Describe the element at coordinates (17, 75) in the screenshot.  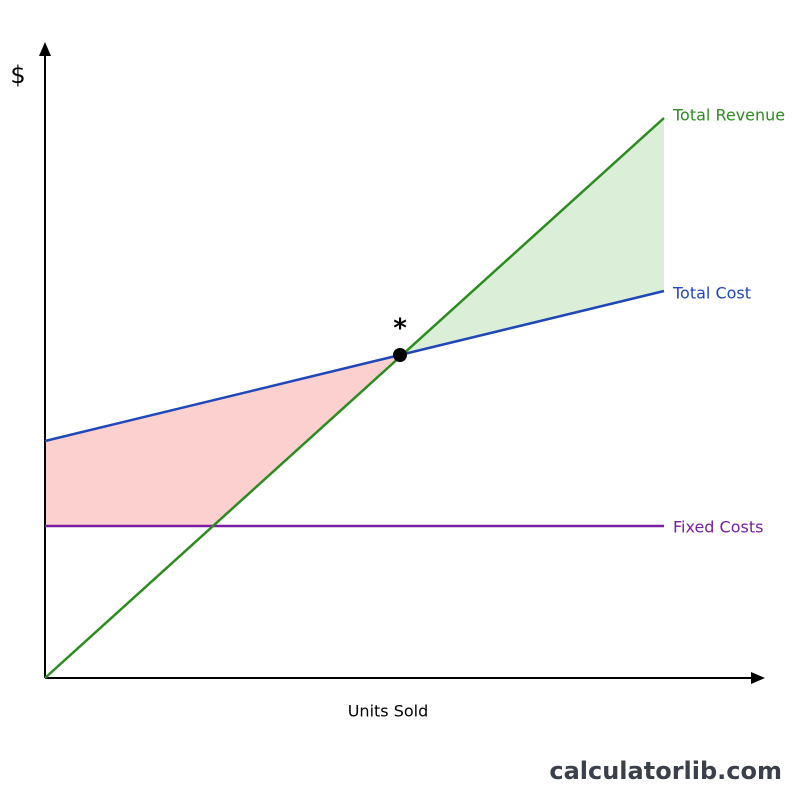
I see `y-axis-label: $` at that location.